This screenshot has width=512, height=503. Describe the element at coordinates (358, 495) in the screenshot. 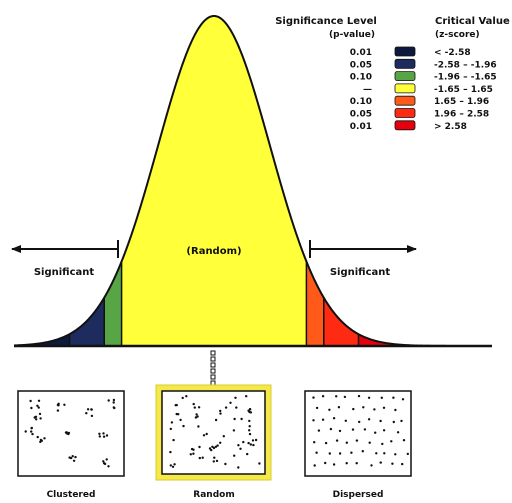

I see `dispersed-label: Dispersed` at that location.